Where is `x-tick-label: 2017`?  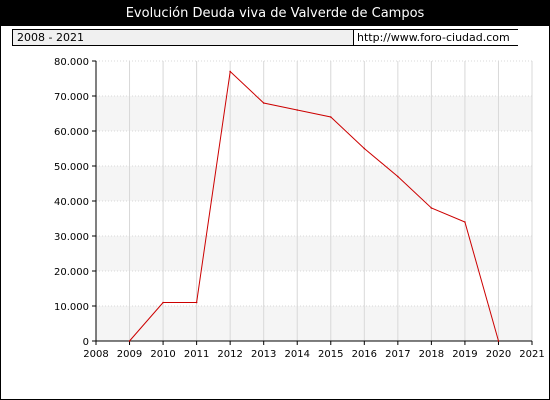 x-tick-label: 2017 is located at coordinates (397, 354).